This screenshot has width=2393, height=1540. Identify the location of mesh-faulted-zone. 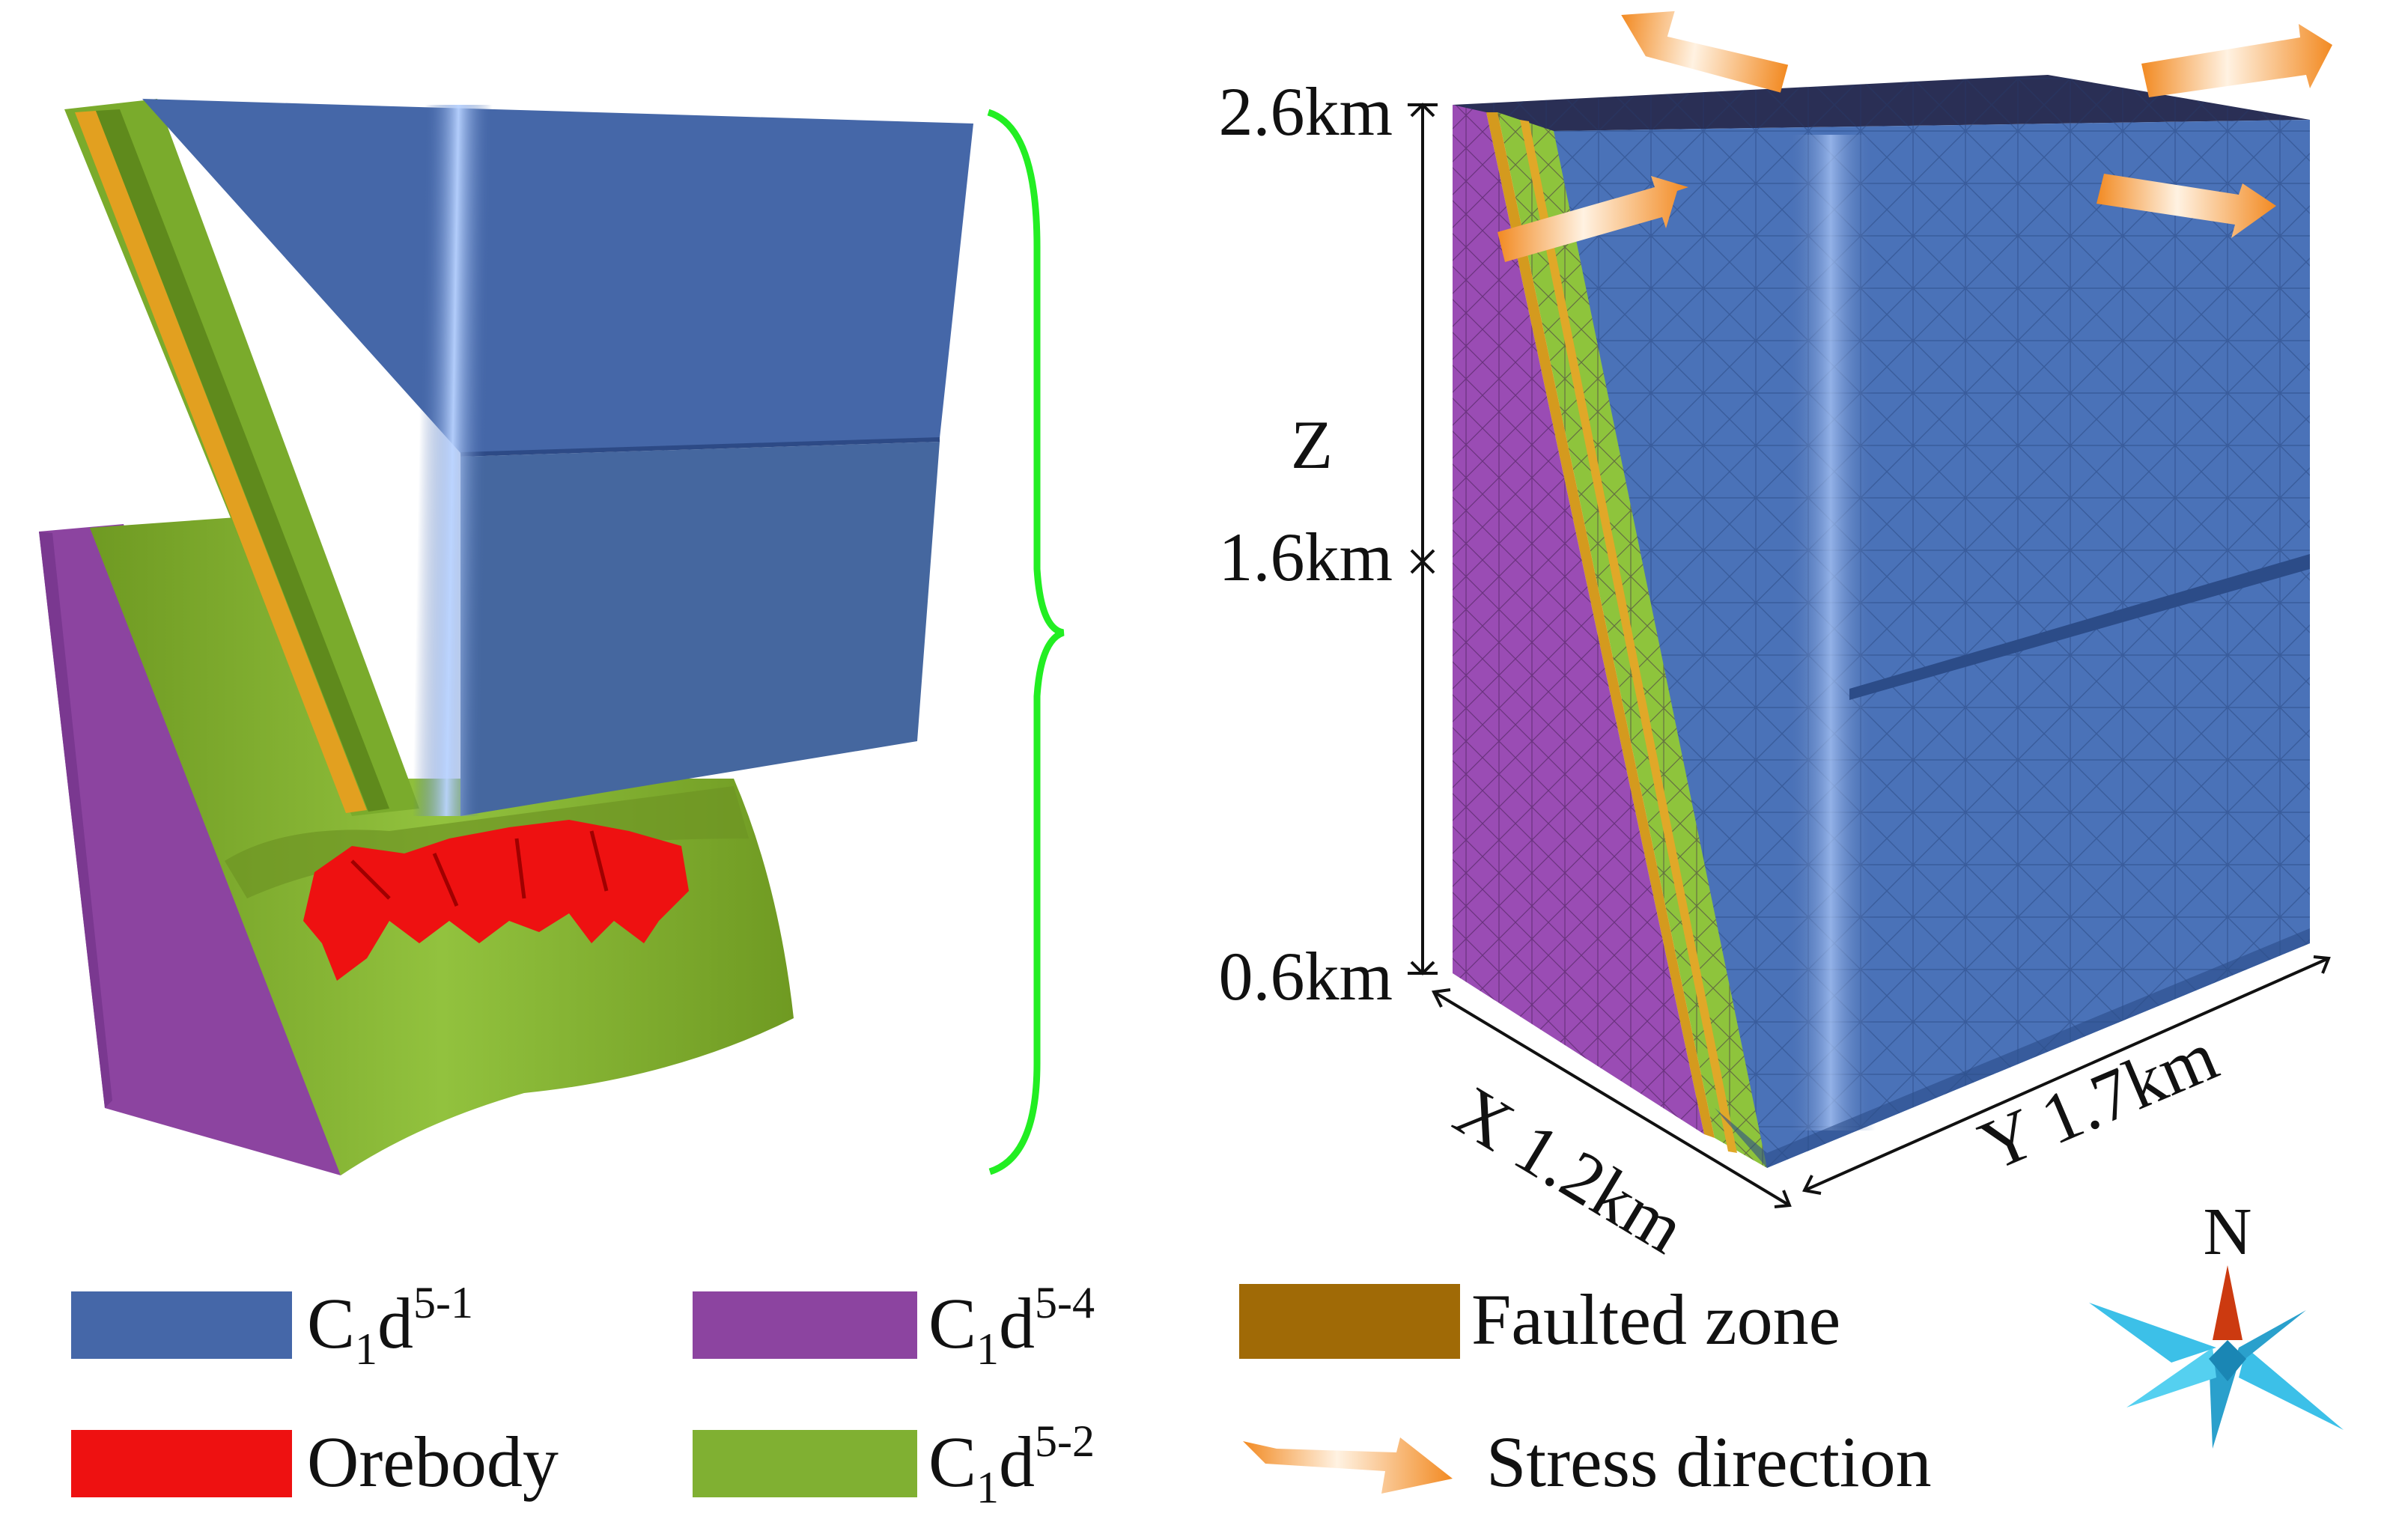
(1600, 625).